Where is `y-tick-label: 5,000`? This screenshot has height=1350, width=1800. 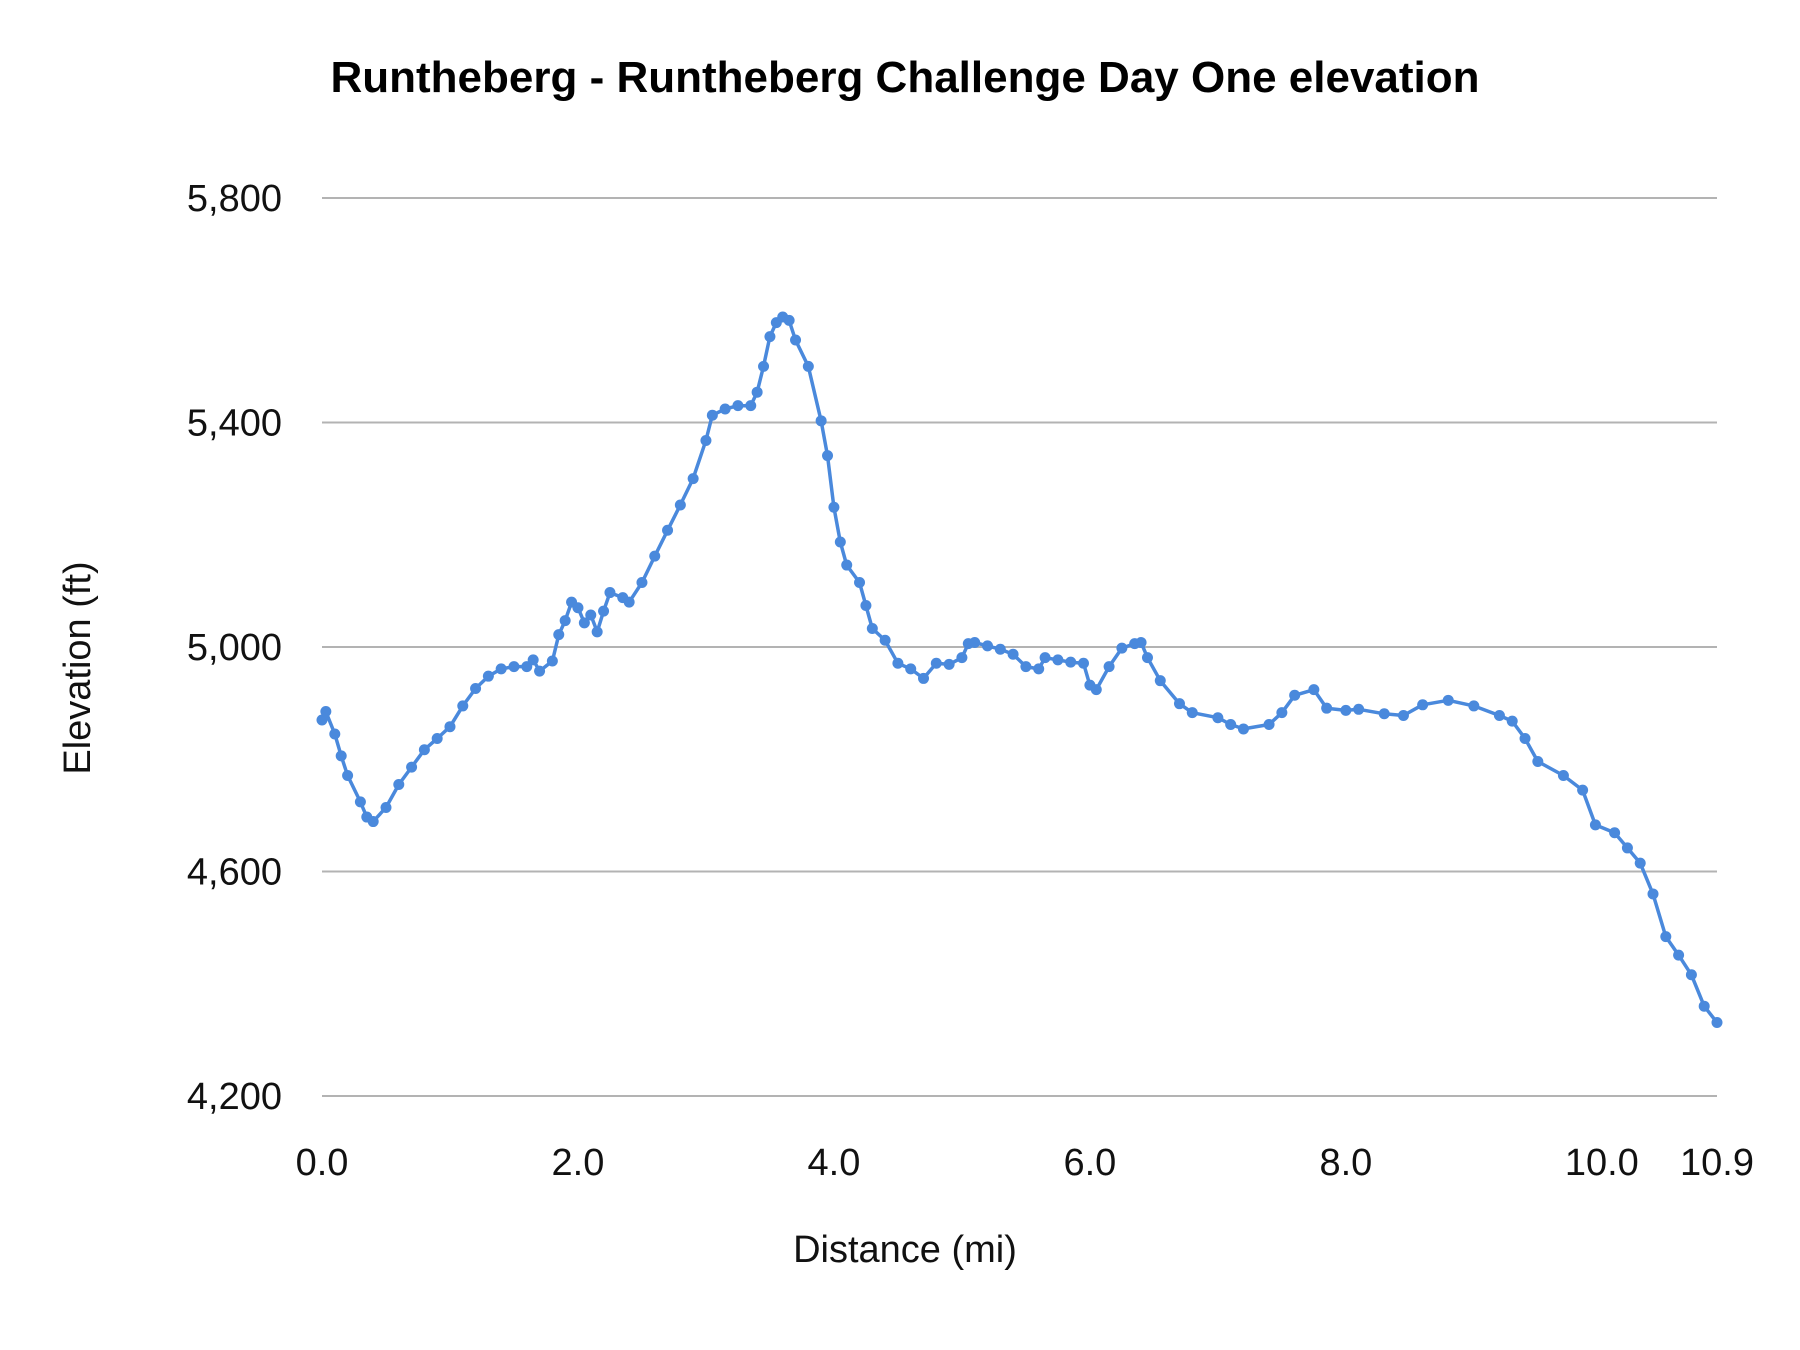 y-tick-label: 5,000 is located at coordinates (234, 648).